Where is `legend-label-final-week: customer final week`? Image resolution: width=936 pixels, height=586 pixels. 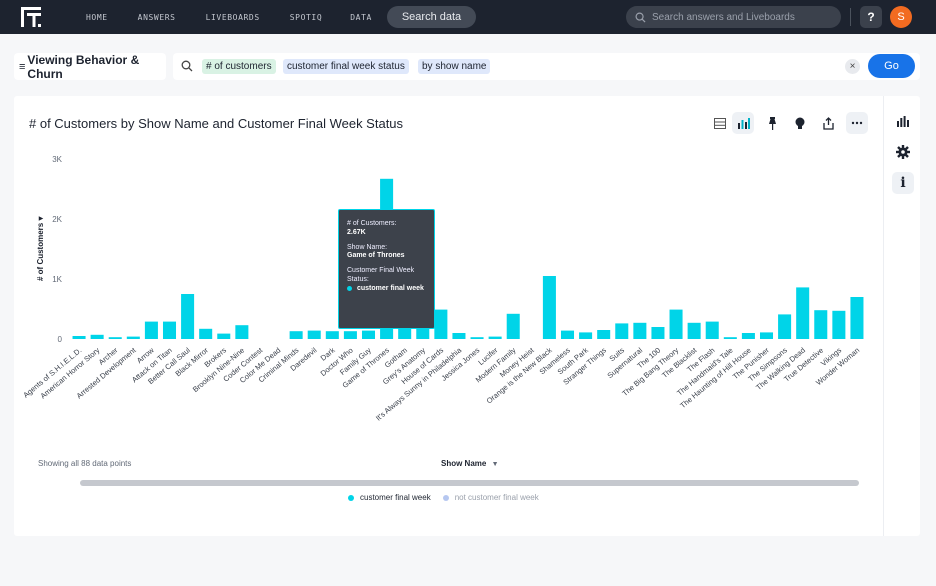
legend-label-final-week: customer final week is located at coordinates (395, 497).